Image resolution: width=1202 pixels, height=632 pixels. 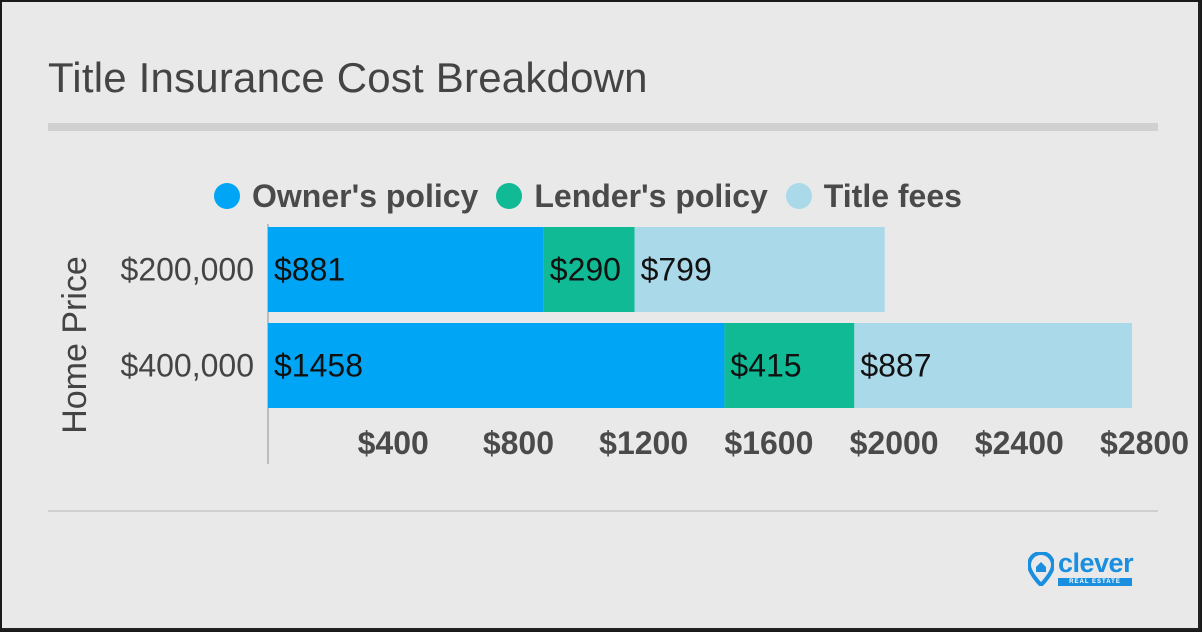 I want to click on footer-divider, so click(x=603, y=511).